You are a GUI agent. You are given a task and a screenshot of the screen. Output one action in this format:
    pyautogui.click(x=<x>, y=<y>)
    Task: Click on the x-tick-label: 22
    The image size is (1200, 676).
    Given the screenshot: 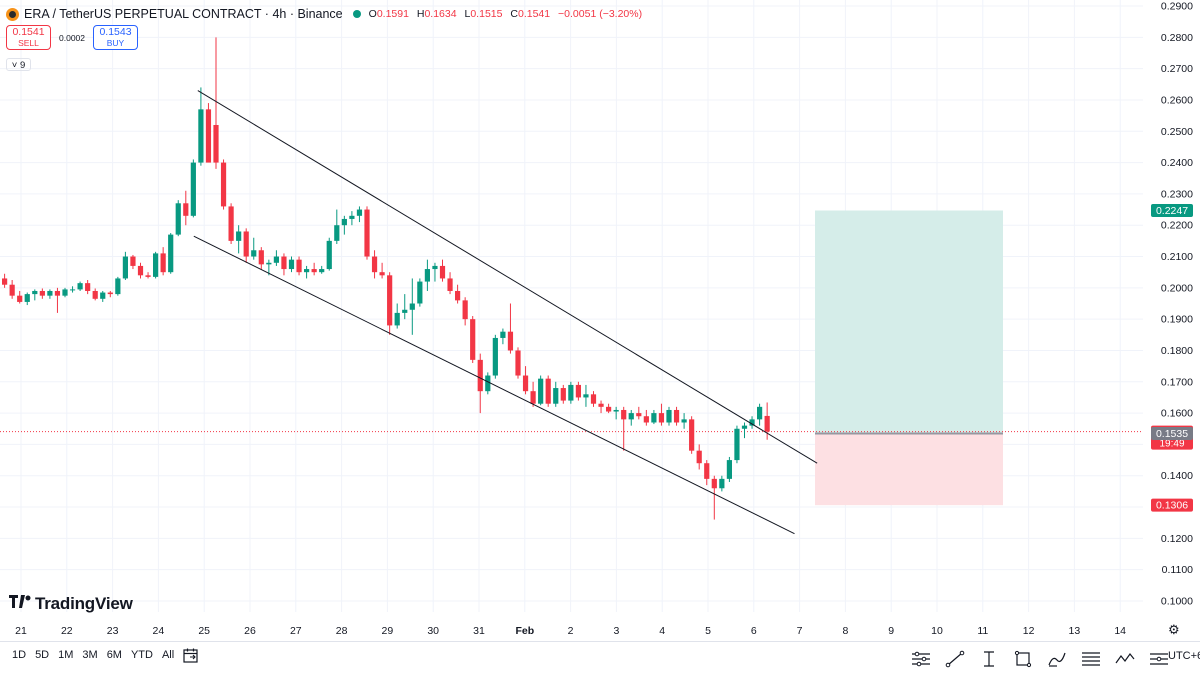 What is the action you would take?
    pyautogui.click(x=67, y=631)
    